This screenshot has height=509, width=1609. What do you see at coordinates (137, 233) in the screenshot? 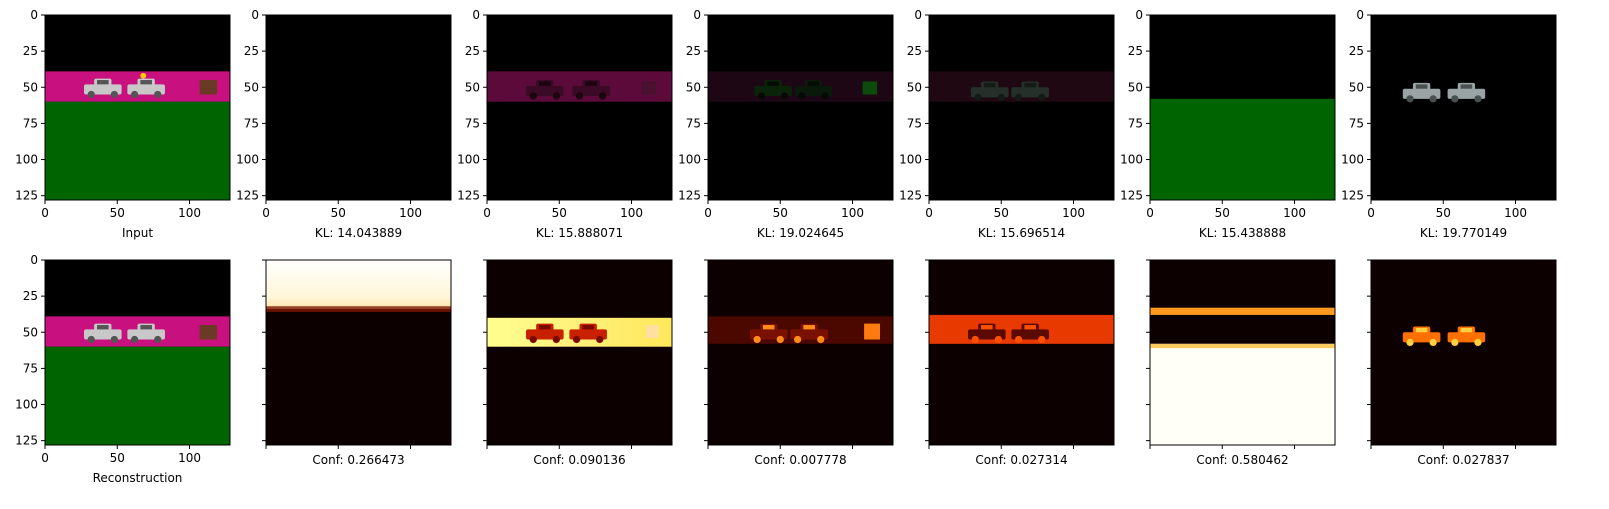
I see `panel-caption: Input` at bounding box center [137, 233].